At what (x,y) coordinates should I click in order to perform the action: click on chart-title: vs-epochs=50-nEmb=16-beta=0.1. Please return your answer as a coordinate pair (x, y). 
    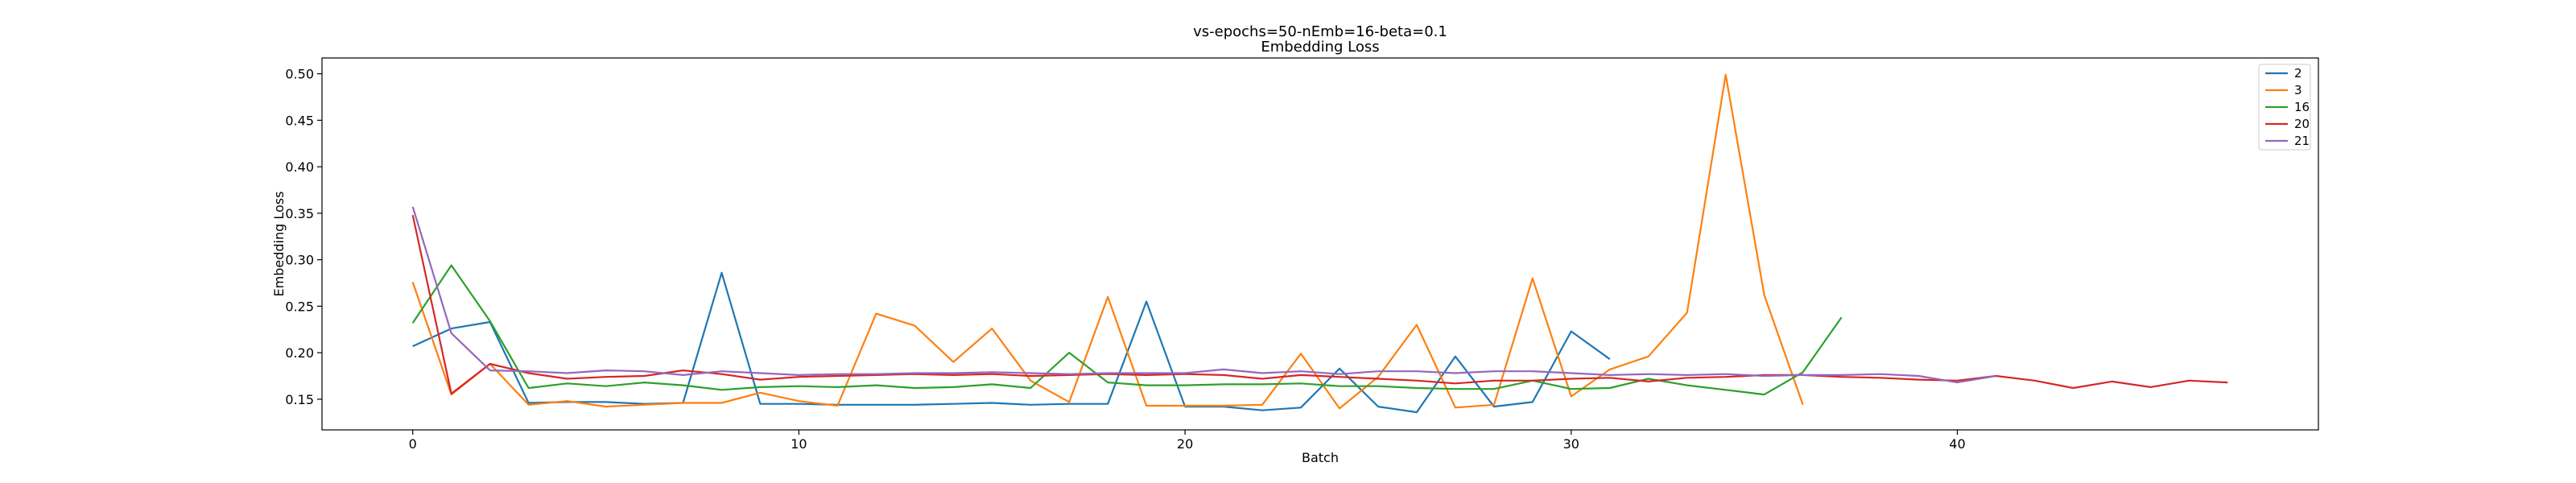
    Looking at the image, I should click on (1320, 31).